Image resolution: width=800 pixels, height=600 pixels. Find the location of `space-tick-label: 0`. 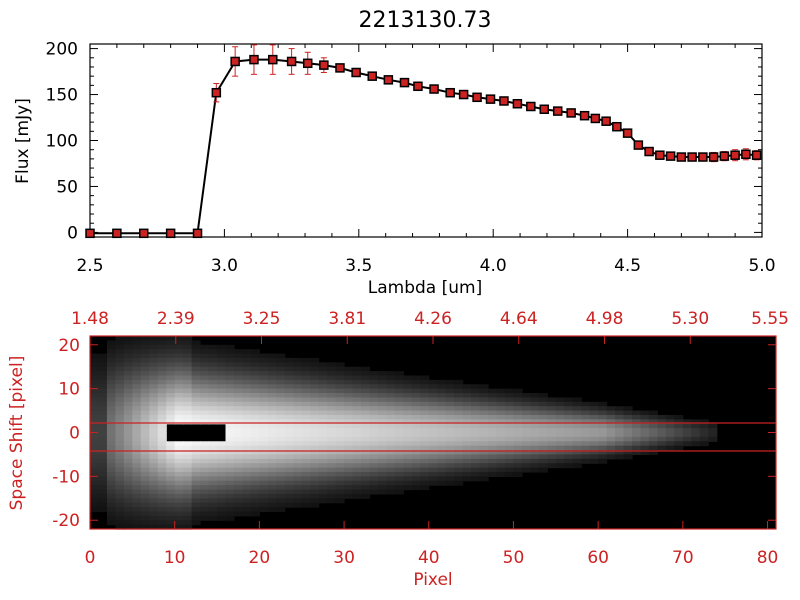

space-tick-label: 0 is located at coordinates (74, 434).